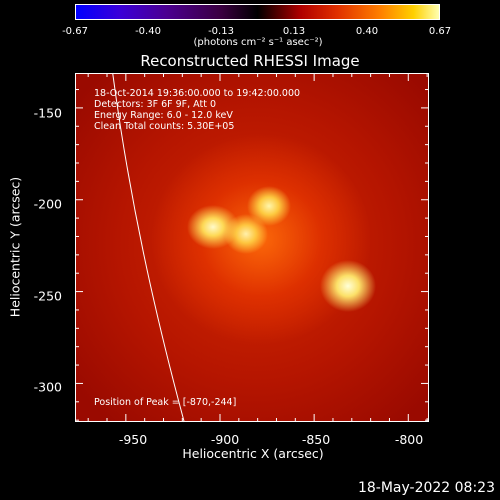 The width and height of the screenshot is (500, 500). Describe the element at coordinates (197, 93) in the screenshot. I see `info-time-range: 18-Oct-2014 19:36:00.000 to 19:42:00.000` at that location.